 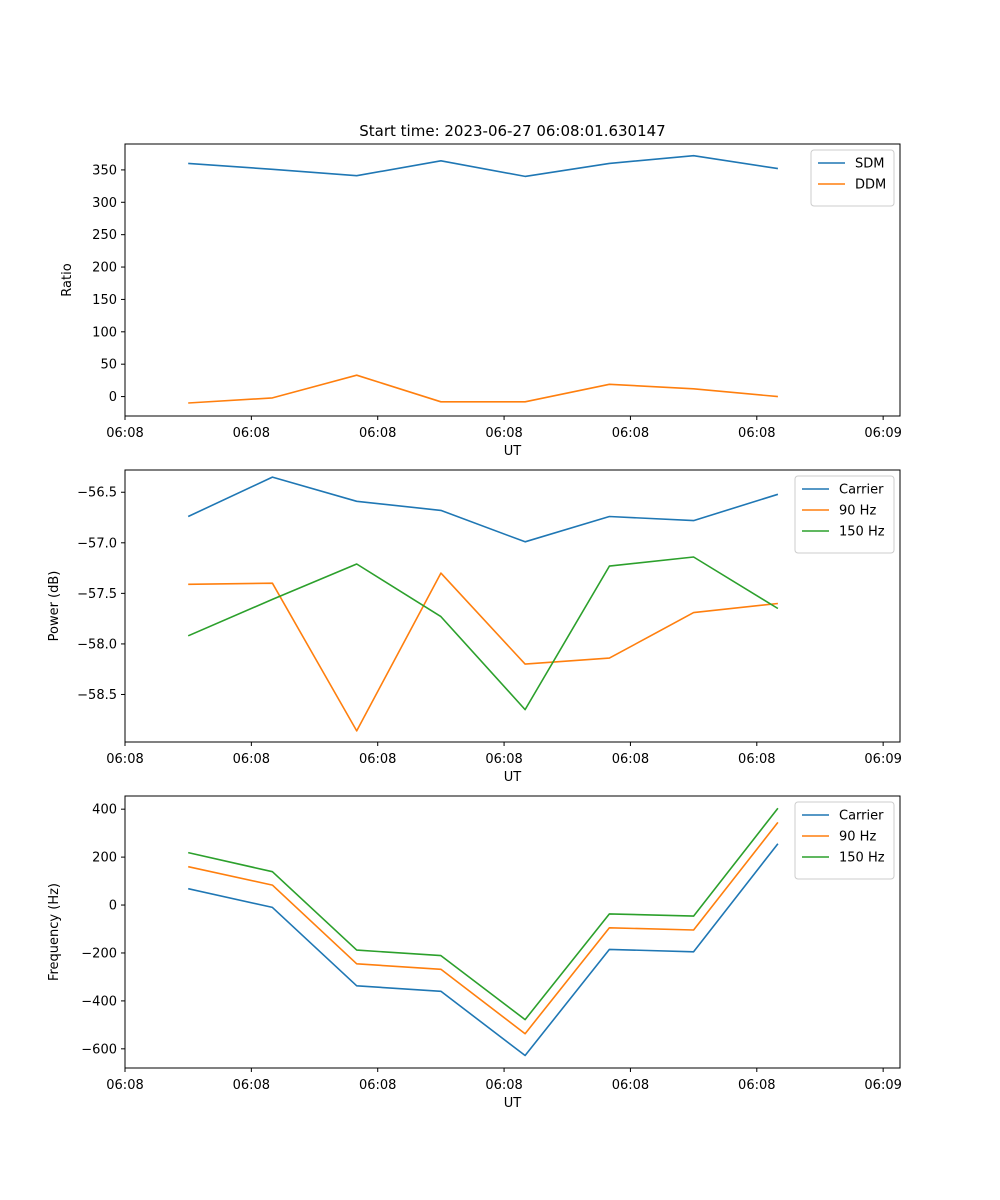 I want to click on y-tick-label: −600, so click(x=99, y=1049).